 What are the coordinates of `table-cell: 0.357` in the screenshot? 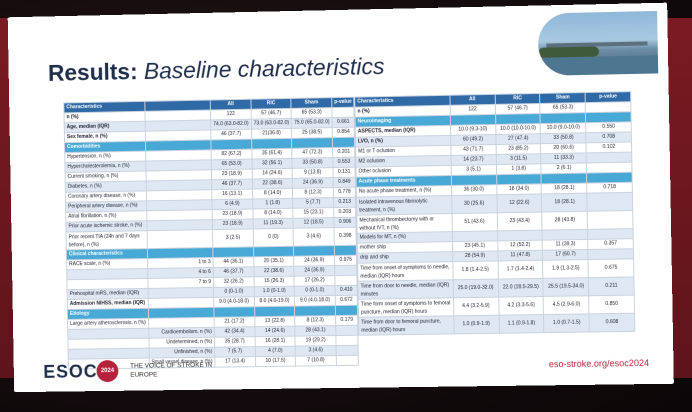 It's located at (611, 244).